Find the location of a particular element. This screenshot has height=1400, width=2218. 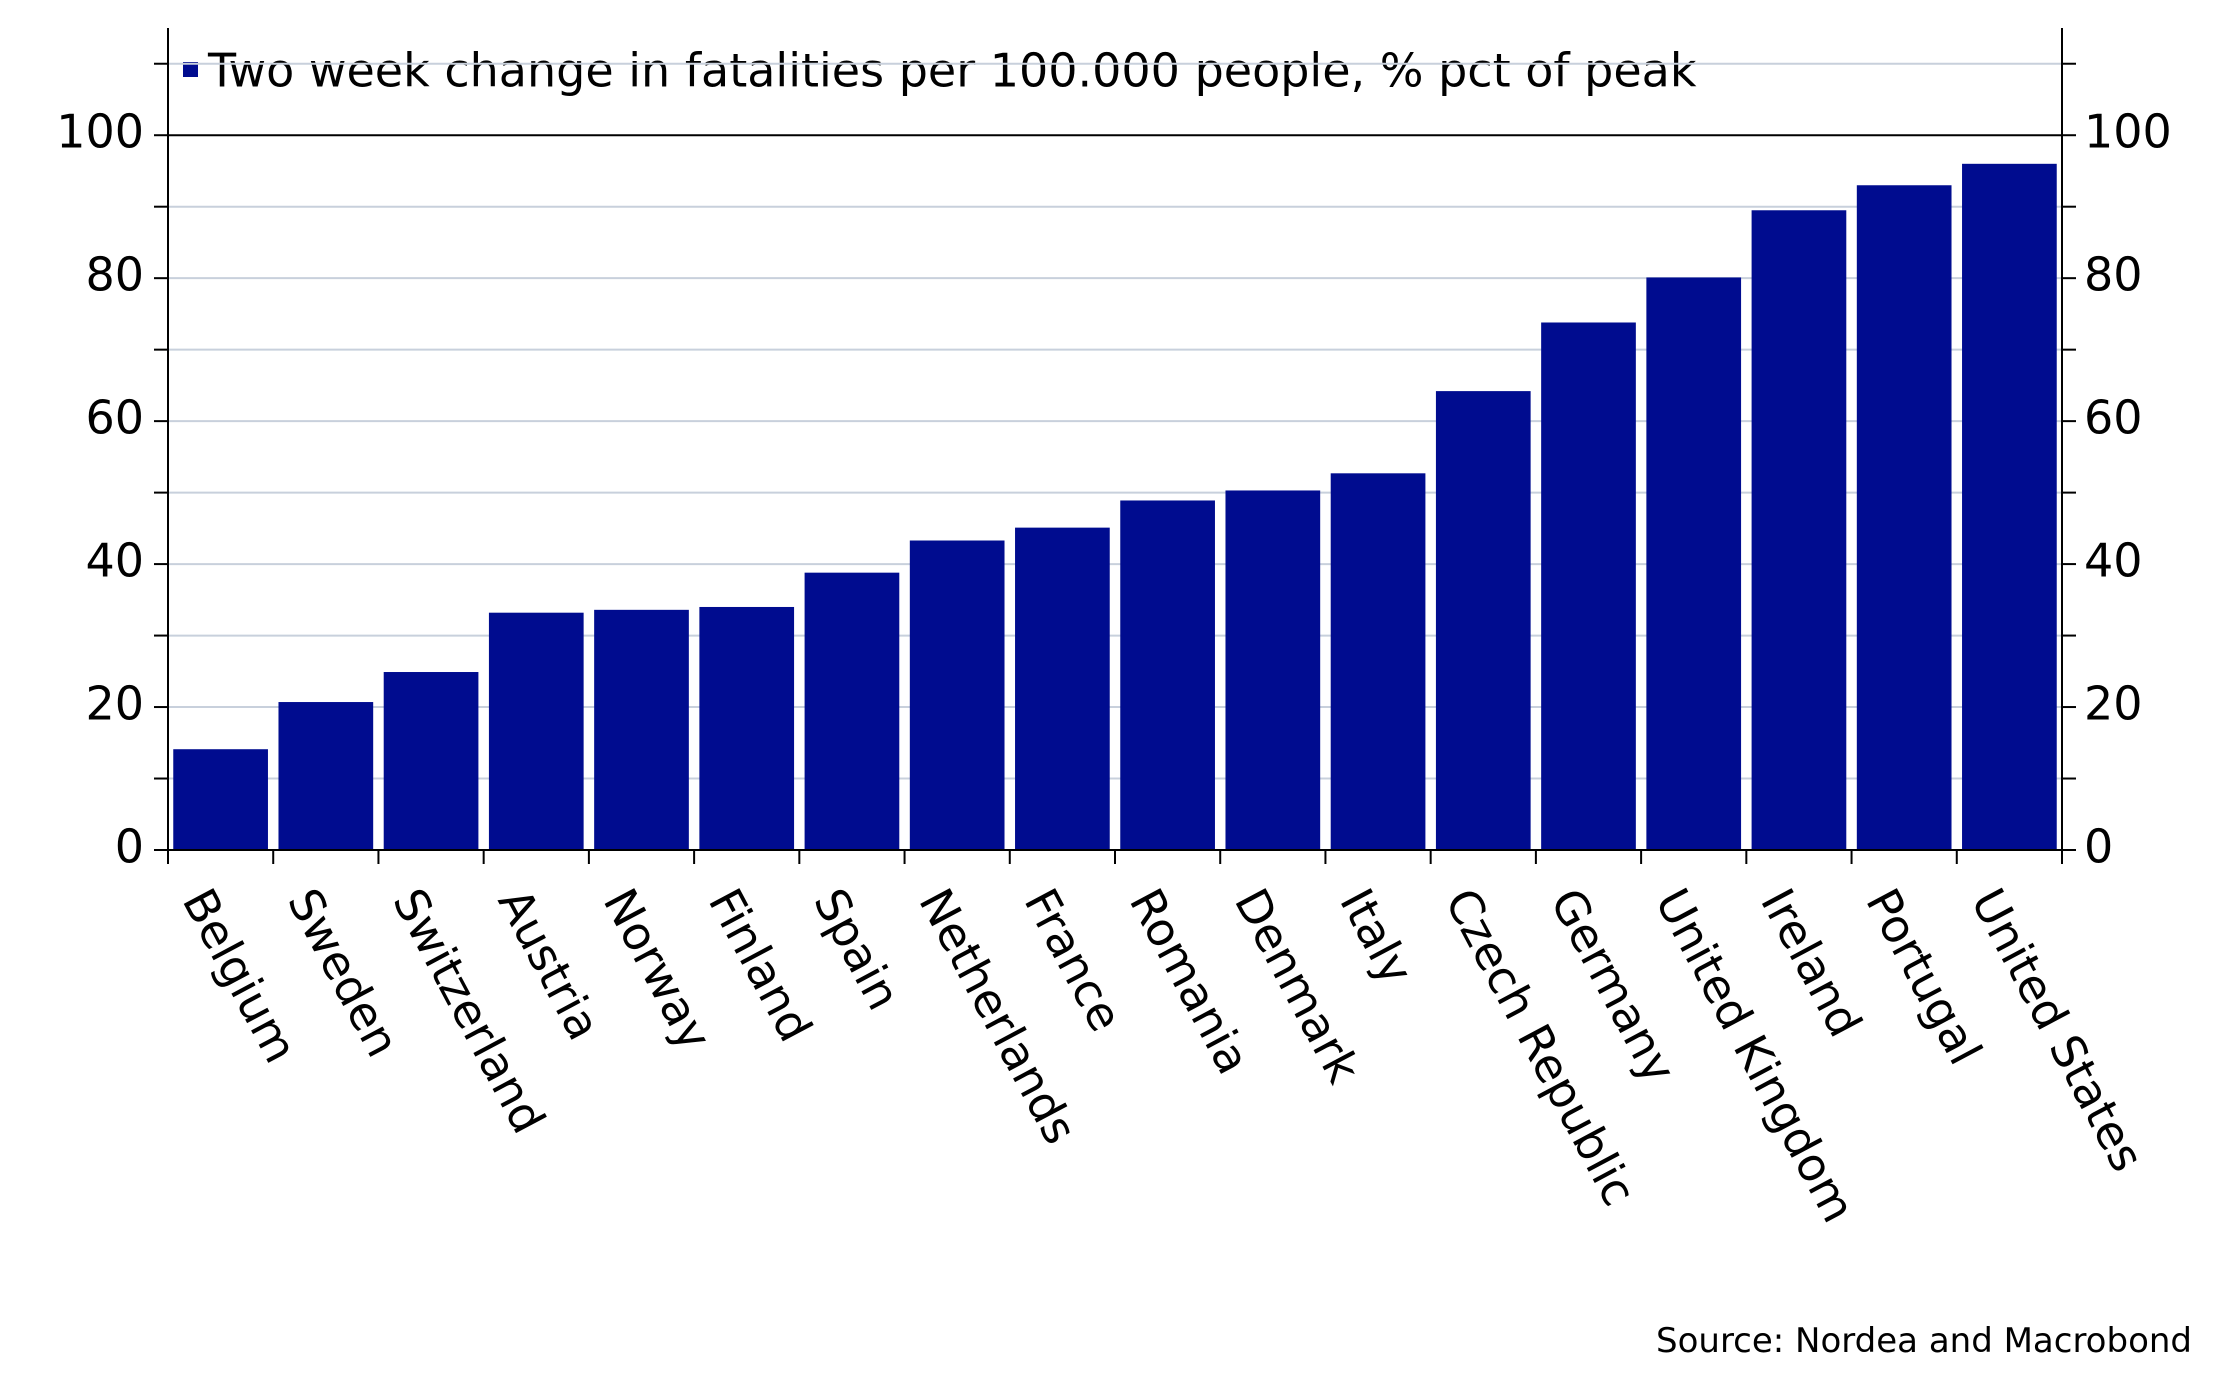

y2-tick-label: 100 is located at coordinates (2128, 132).